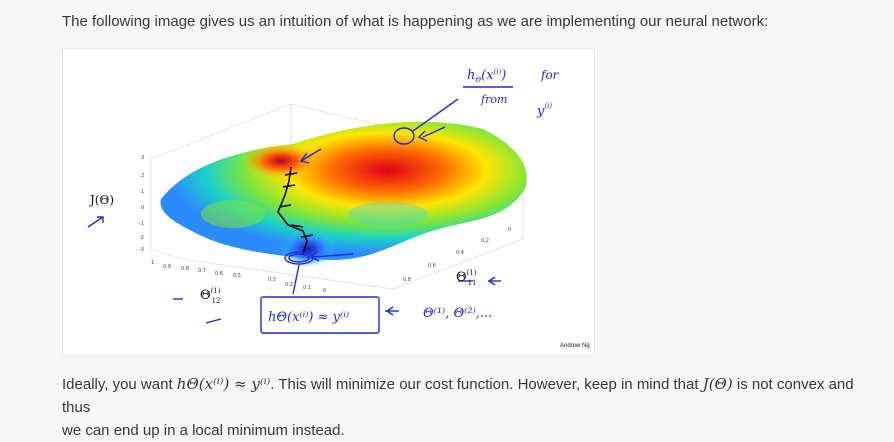  What do you see at coordinates (202, 271) in the screenshot?
I see `svg-text: 0.7` at bounding box center [202, 271].